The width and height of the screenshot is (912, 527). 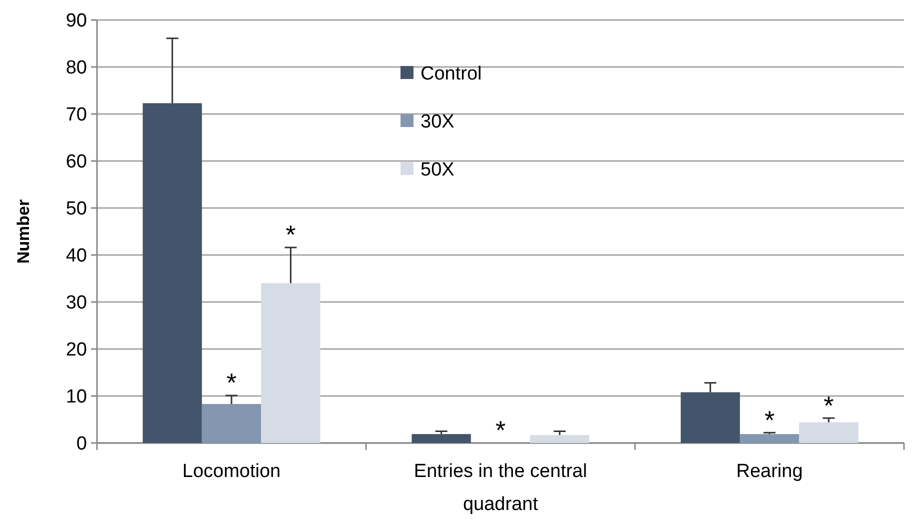 What do you see at coordinates (451, 74) in the screenshot?
I see `legend-label: Control` at bounding box center [451, 74].